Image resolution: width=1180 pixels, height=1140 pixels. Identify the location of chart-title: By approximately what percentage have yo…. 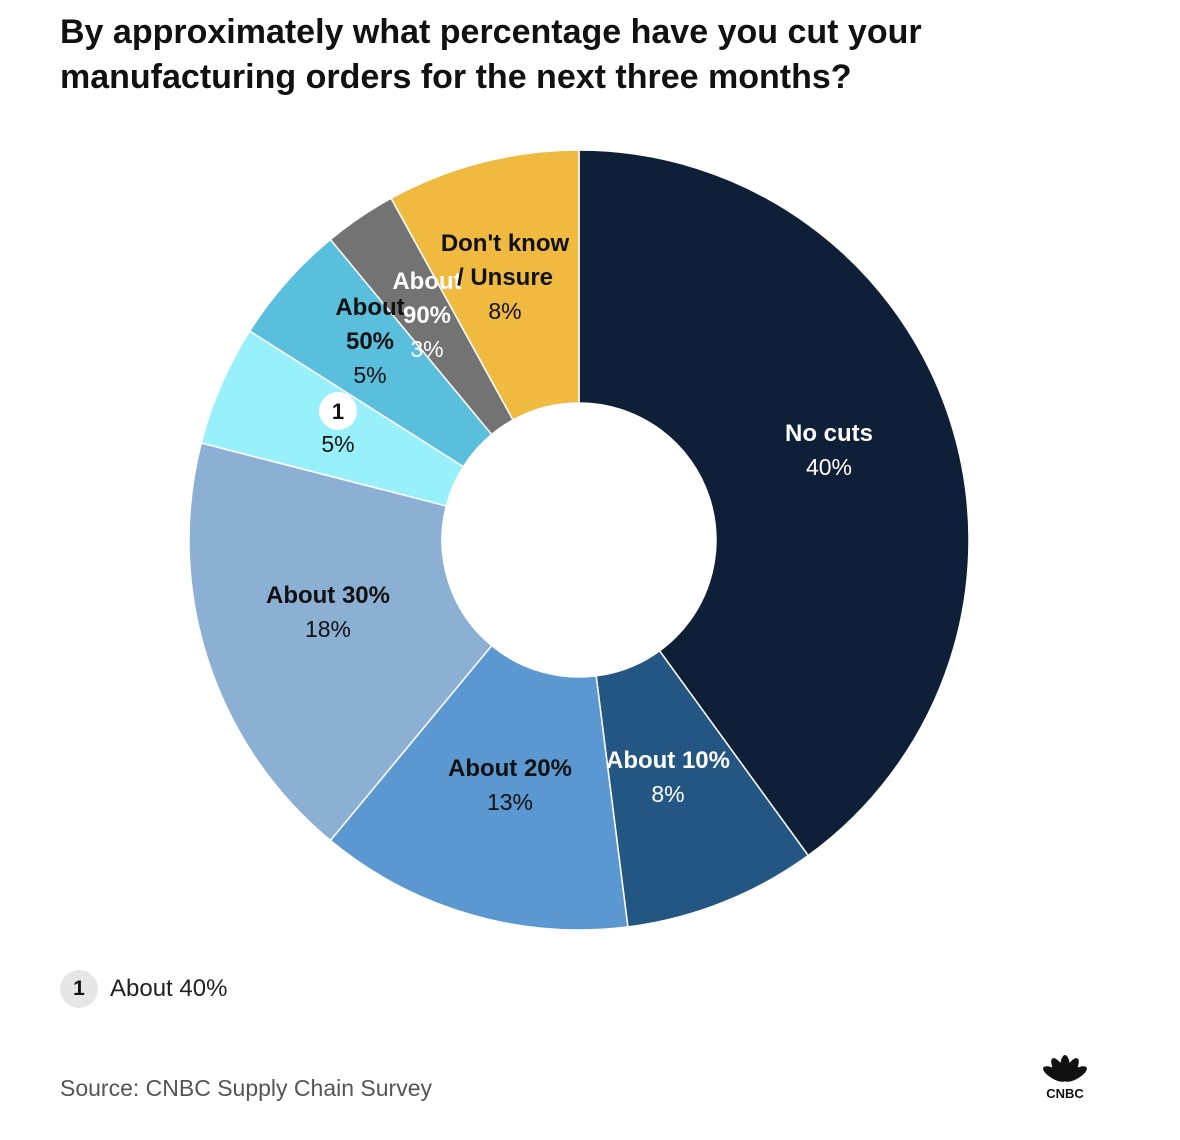
(491, 54).